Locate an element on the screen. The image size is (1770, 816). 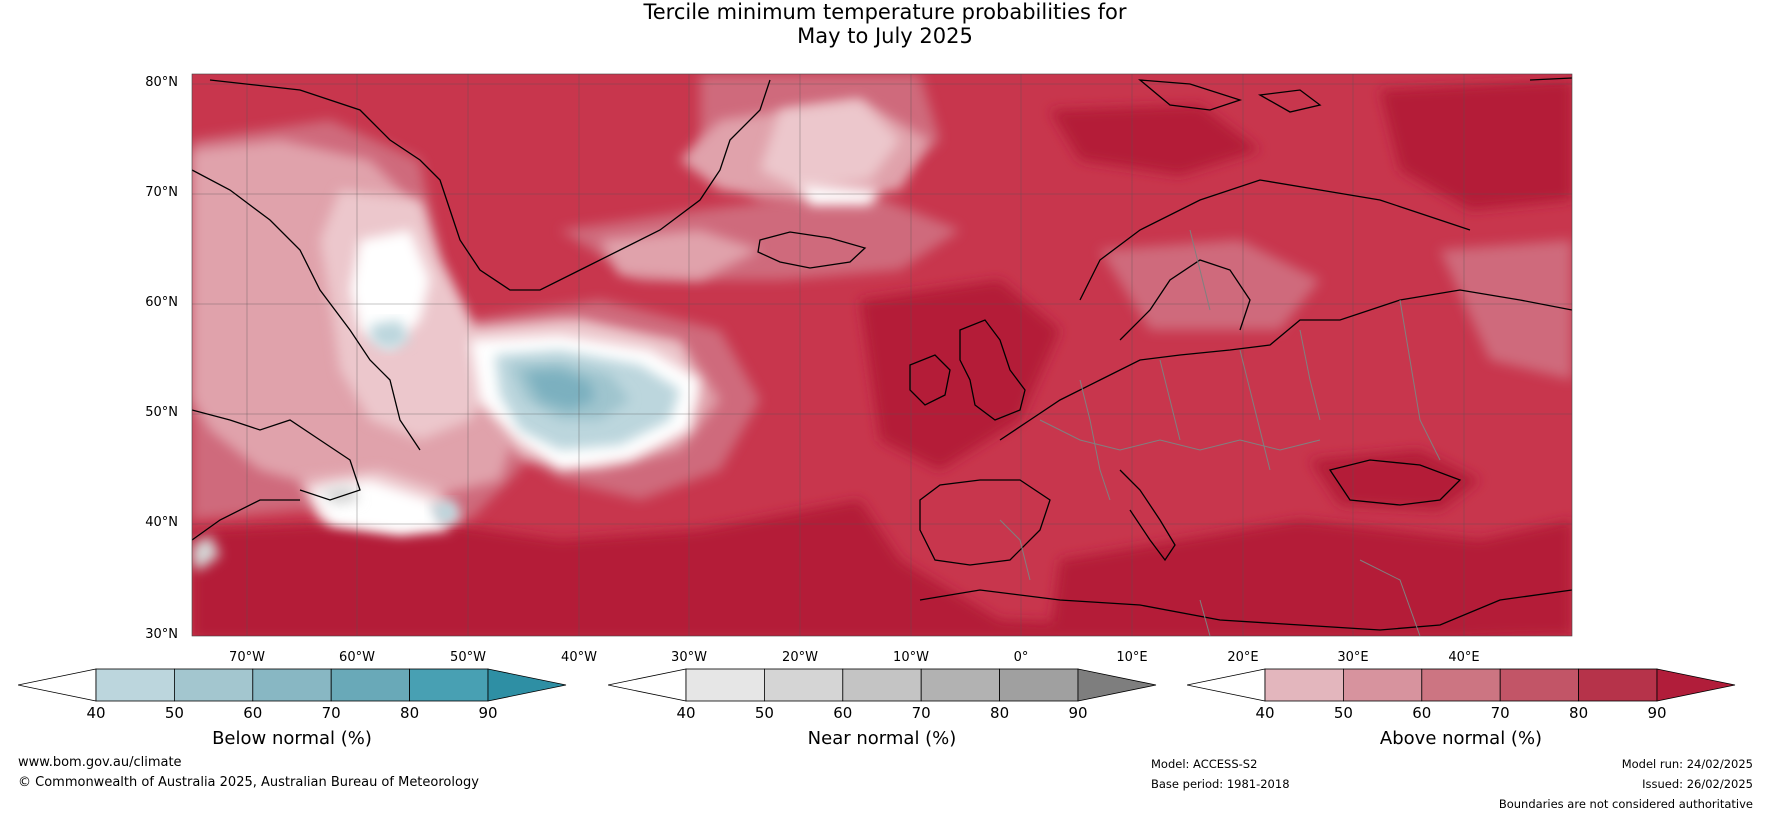
lat-label-80n: 80°N is located at coordinates (161, 82).